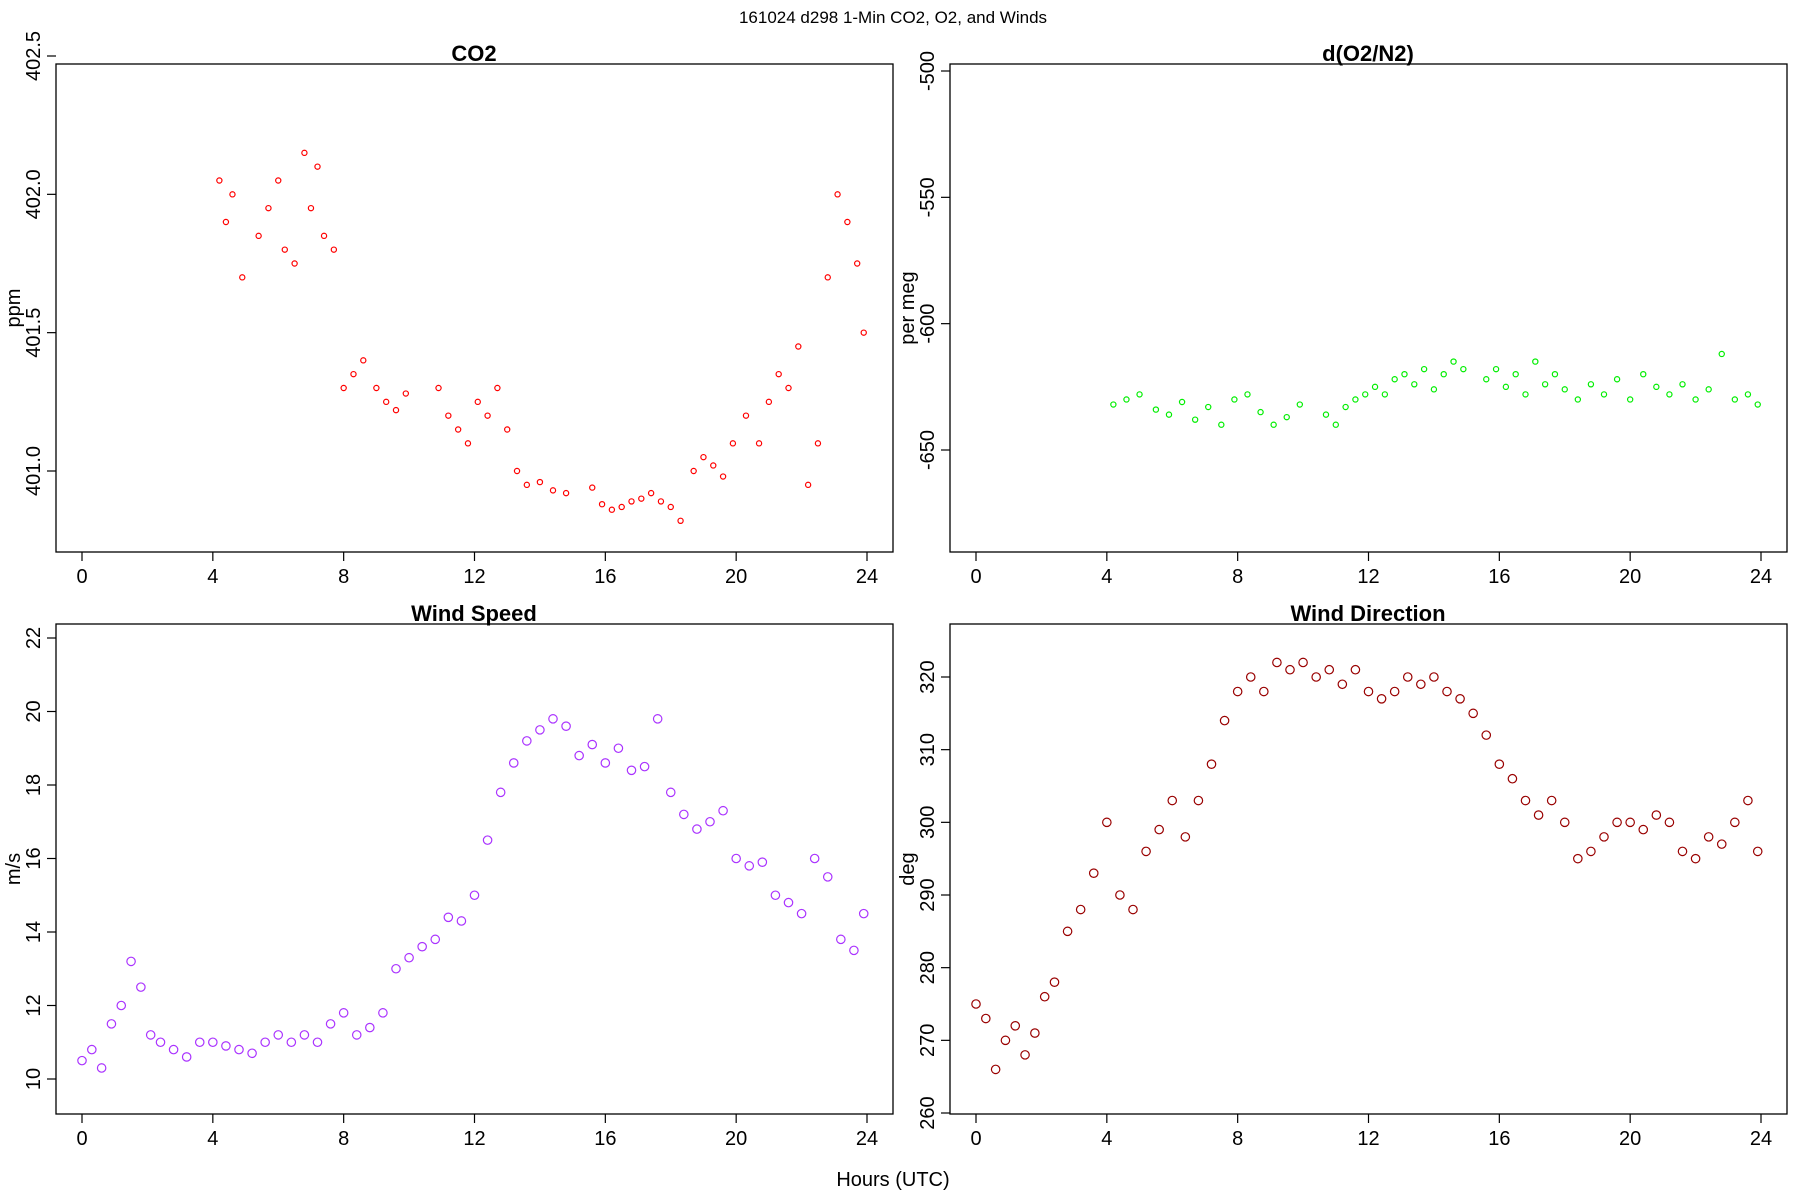 Image resolution: width=1800 pixels, height=1200 pixels. What do you see at coordinates (928, 197) in the screenshot?
I see `o2n2-y-tick-label: -550` at bounding box center [928, 197].